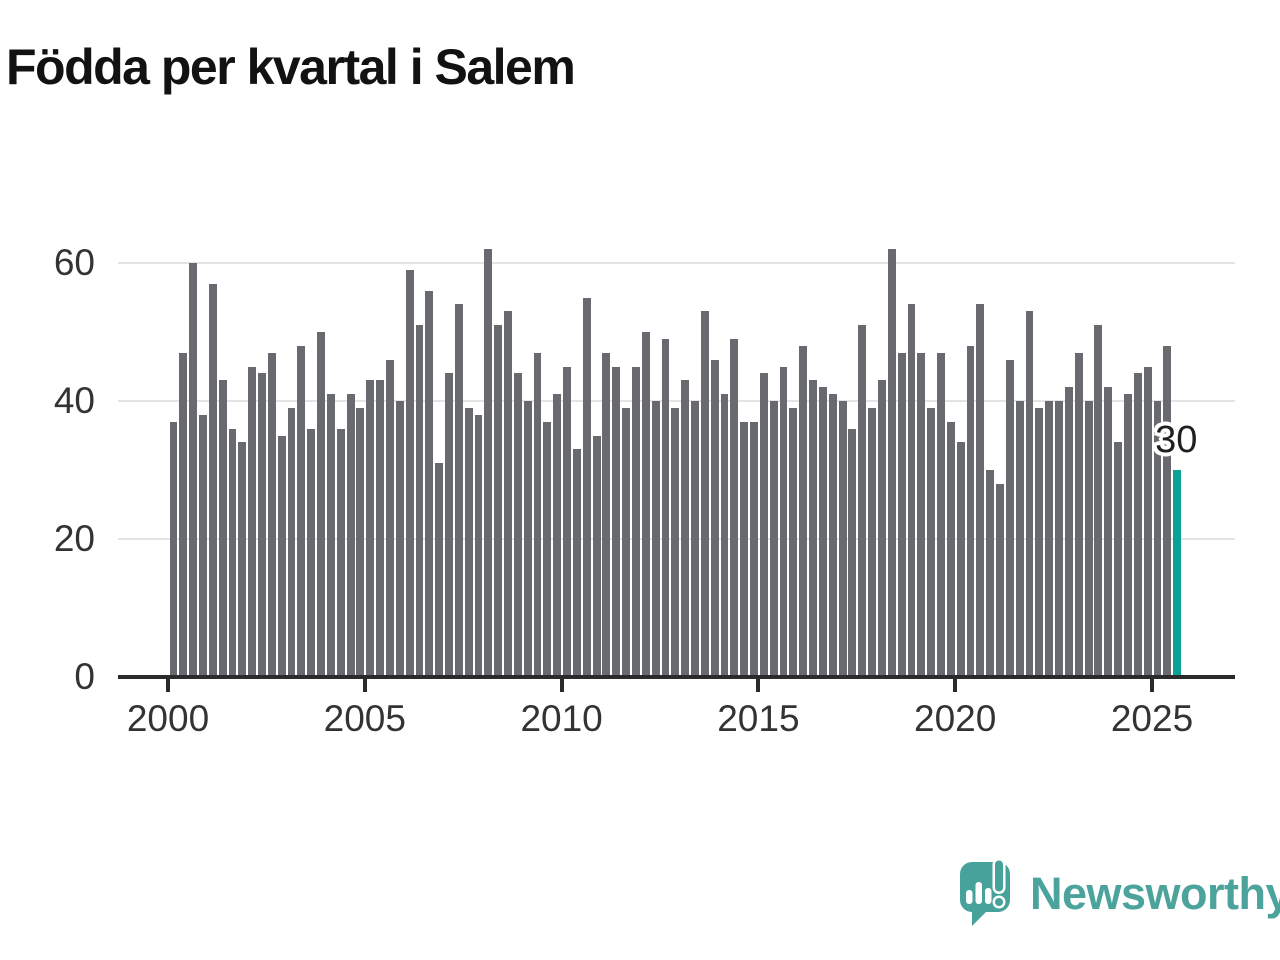  What do you see at coordinates (1176, 440) in the screenshot?
I see `last-bar-value-label: 30` at bounding box center [1176, 440].